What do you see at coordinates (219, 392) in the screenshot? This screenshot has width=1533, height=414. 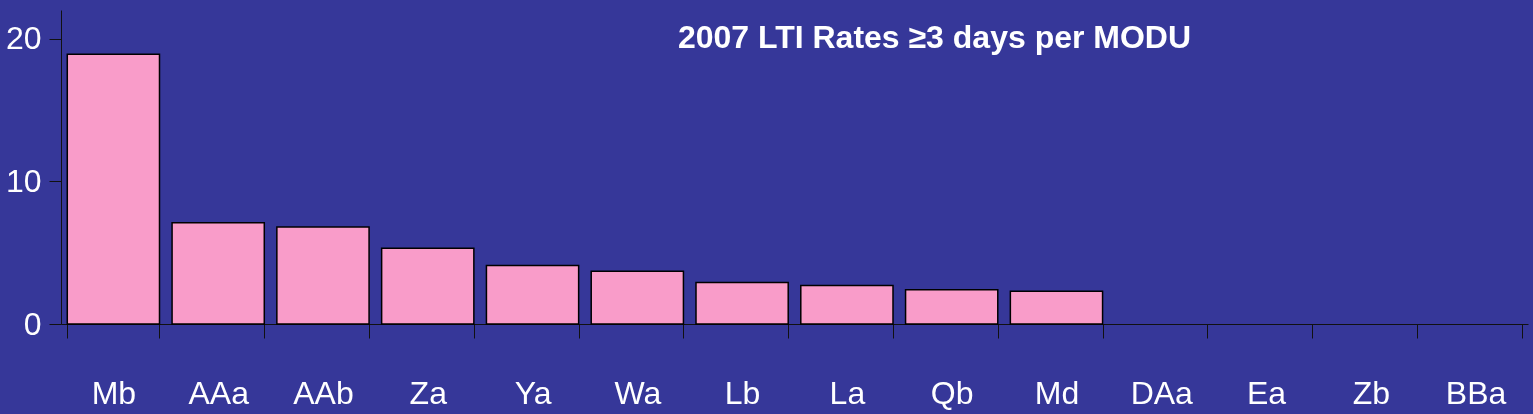 I see `x-tick-label: AAa` at bounding box center [219, 392].